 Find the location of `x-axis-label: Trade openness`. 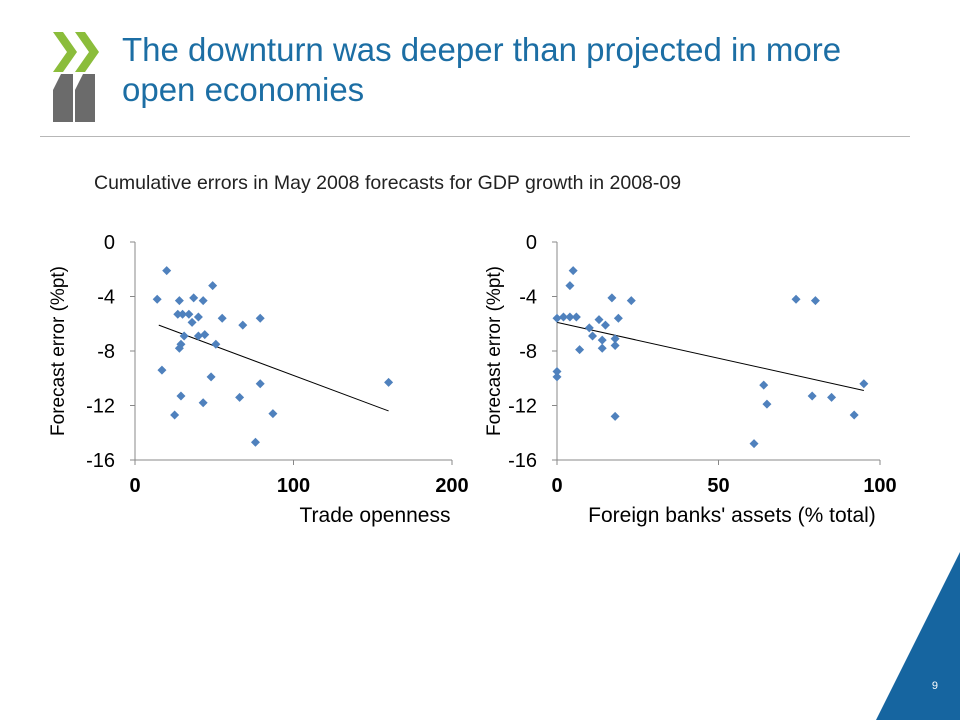

x-axis-label: Trade openness is located at coordinates (375, 515).